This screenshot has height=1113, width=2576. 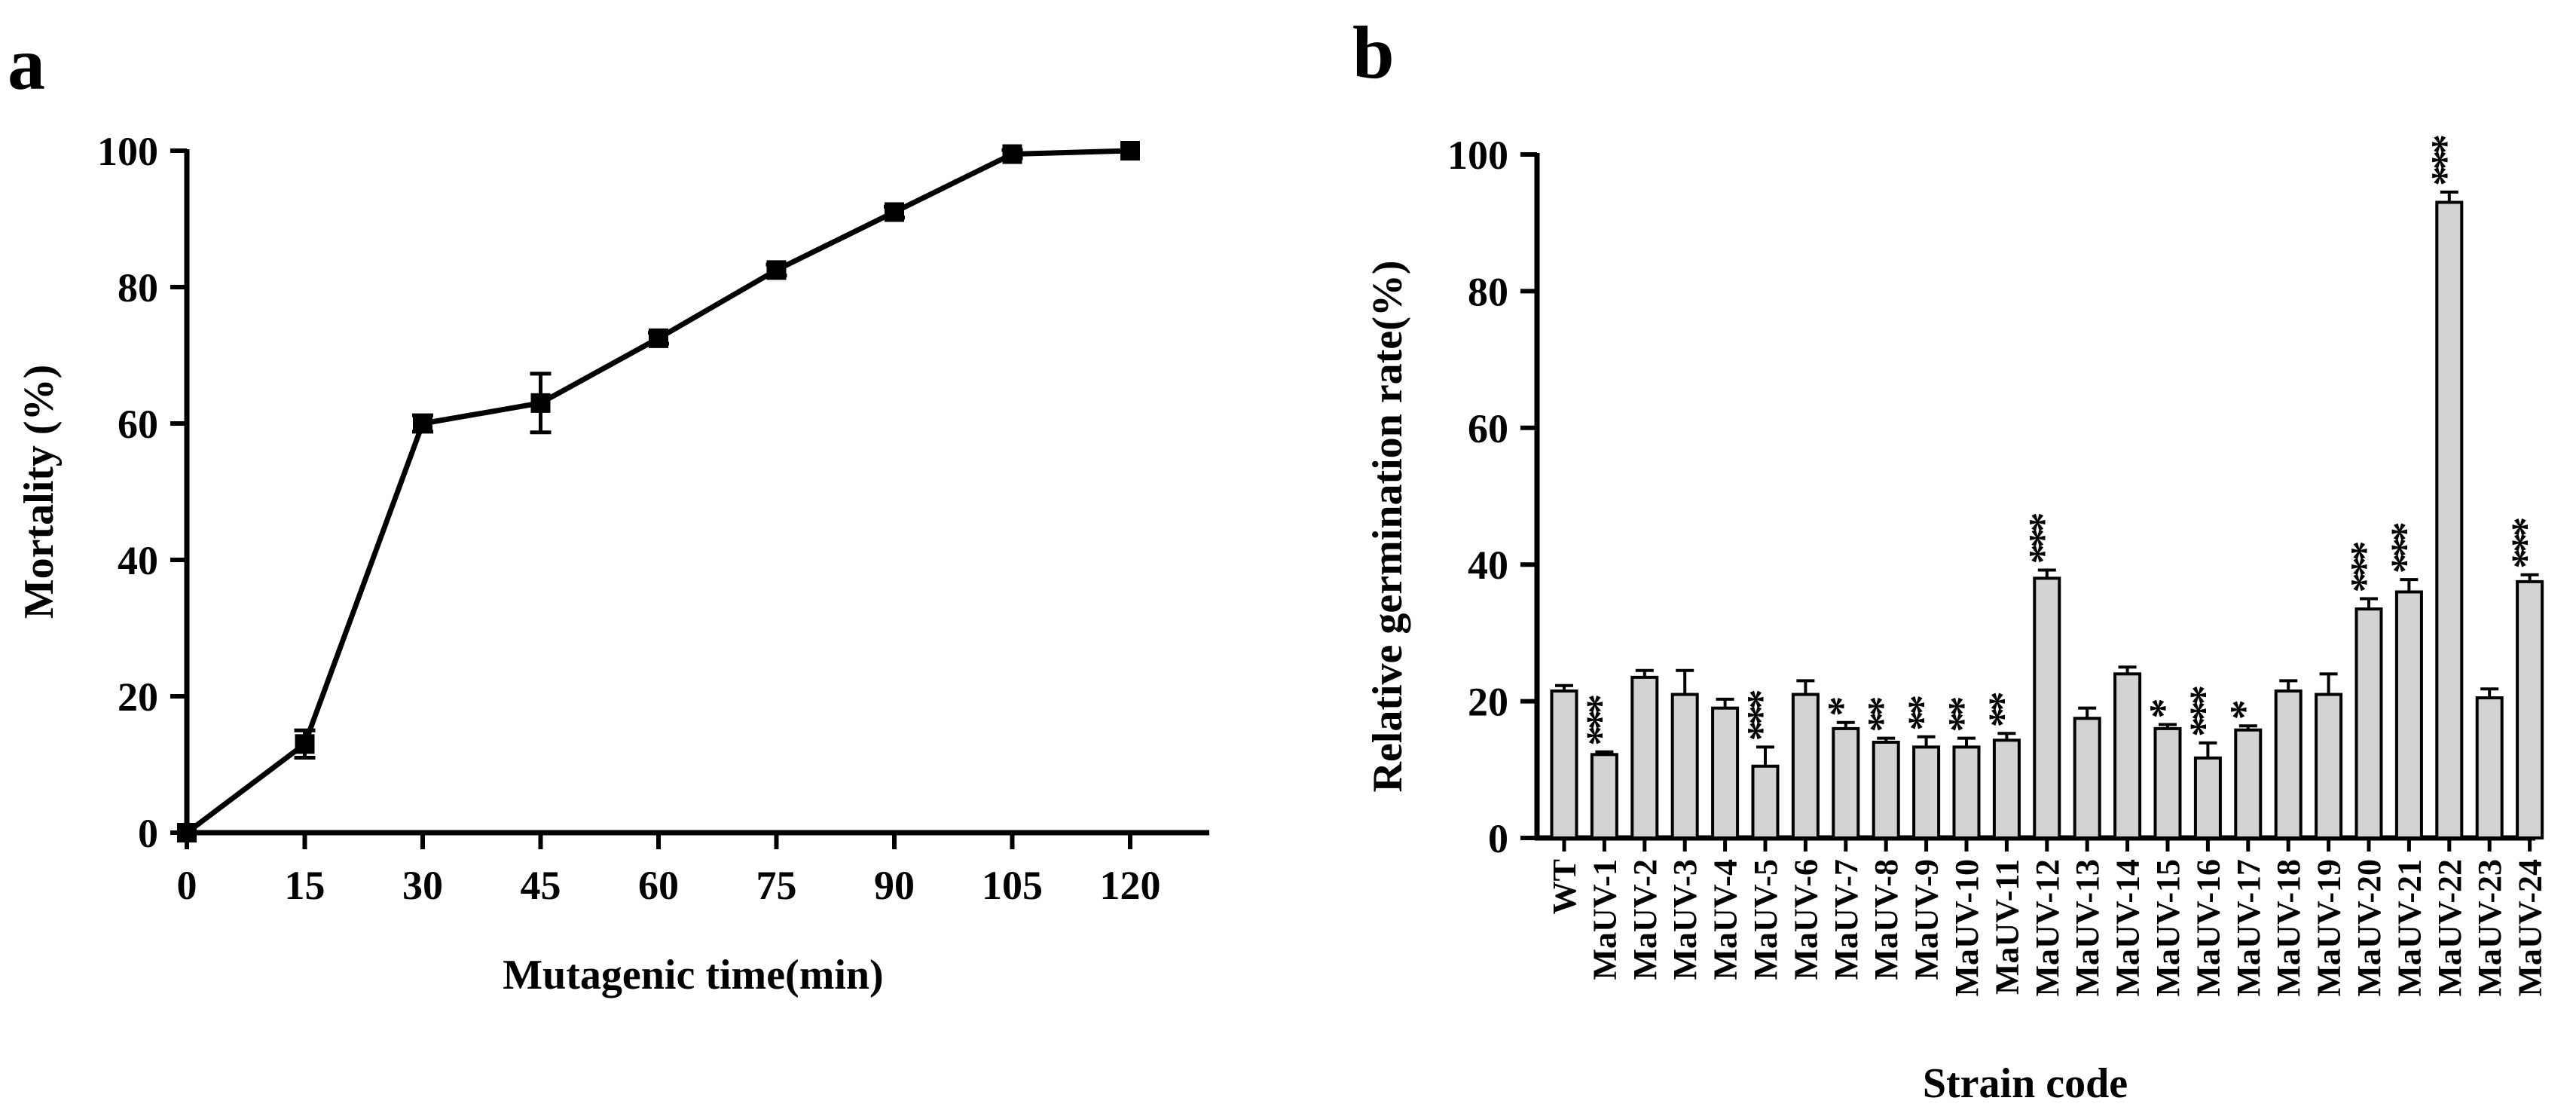 I want to click on chart-b-x-tick-label: MaUV-9, so click(x=1926, y=919).